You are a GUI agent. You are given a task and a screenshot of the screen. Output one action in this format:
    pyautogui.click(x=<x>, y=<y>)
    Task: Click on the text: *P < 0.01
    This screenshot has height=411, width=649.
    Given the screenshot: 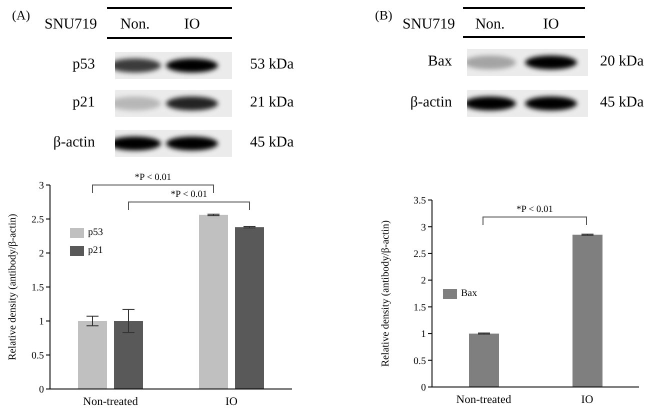 What is the action you would take?
    pyautogui.click(x=153, y=178)
    